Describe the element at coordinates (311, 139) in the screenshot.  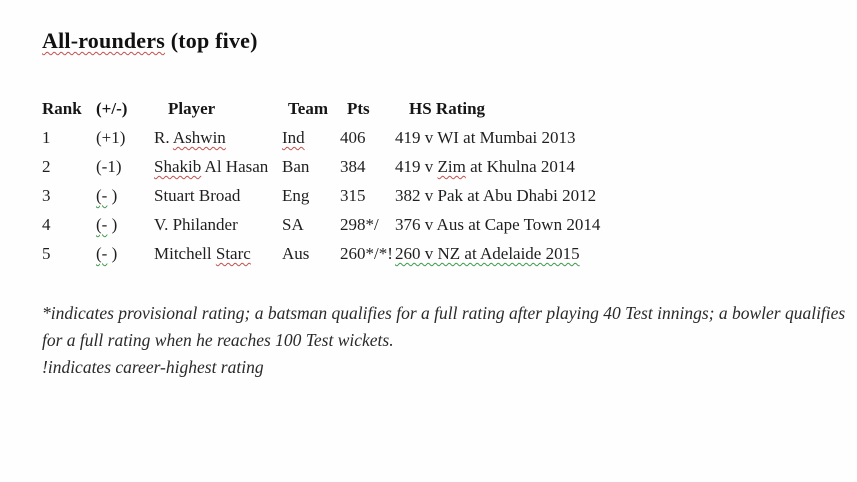
I see `cell-team: Ind` at that location.